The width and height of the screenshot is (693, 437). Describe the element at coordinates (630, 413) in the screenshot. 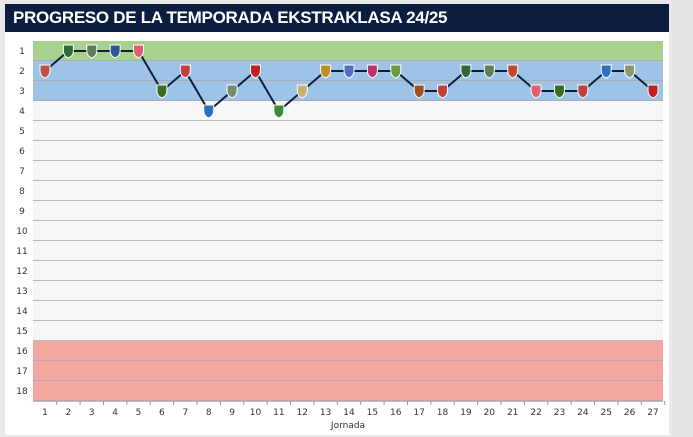

I see `x-tick-label: 26` at that location.